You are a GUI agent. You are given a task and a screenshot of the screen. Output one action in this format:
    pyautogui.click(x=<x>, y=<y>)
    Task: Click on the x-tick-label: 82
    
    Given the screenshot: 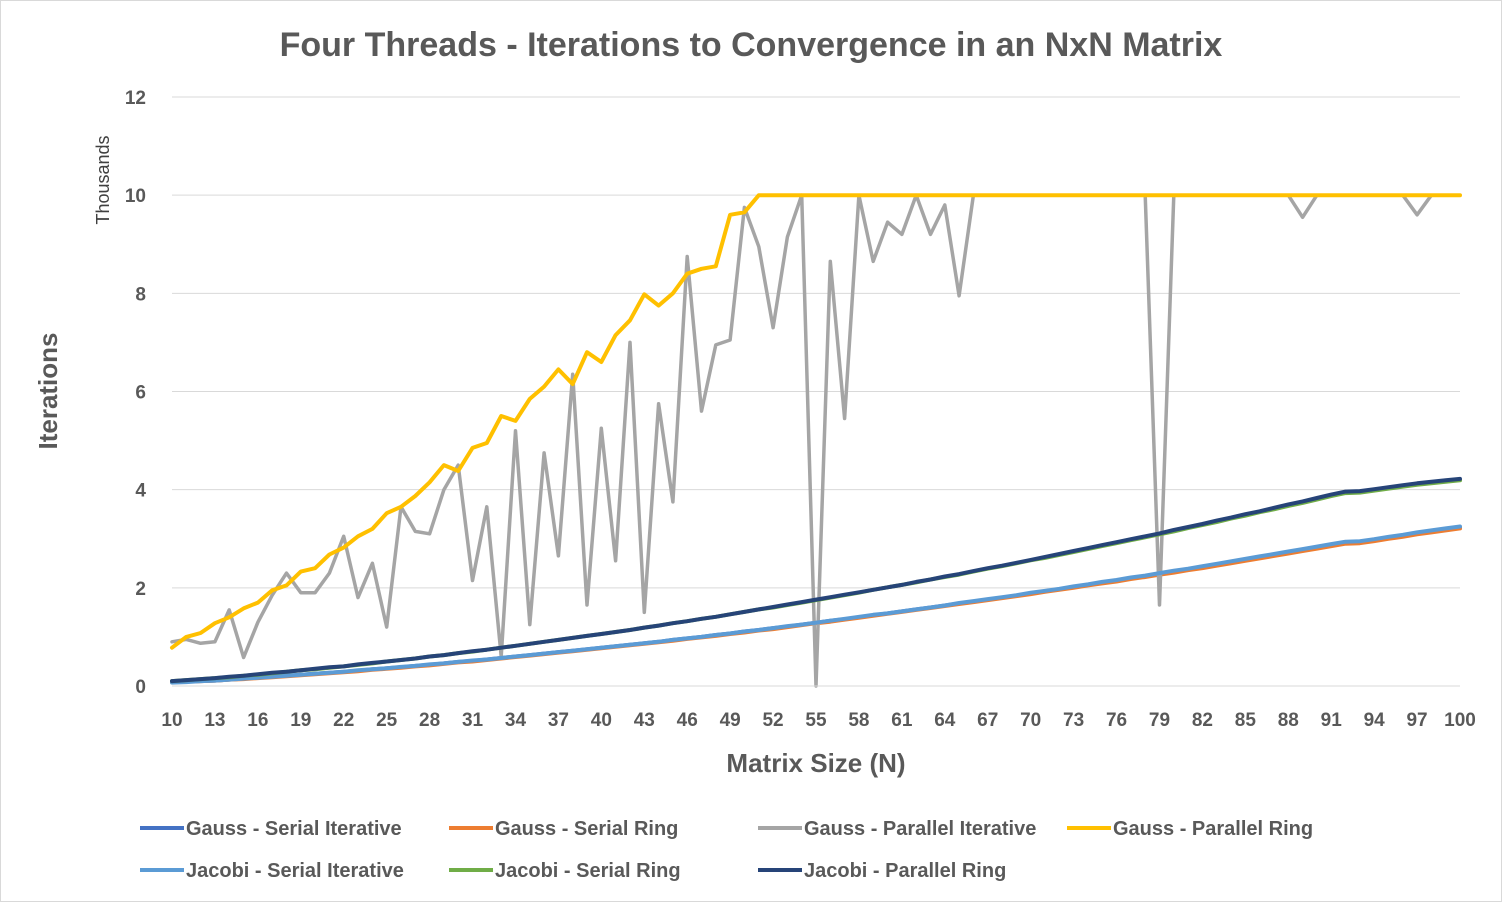 What is the action you would take?
    pyautogui.click(x=1202, y=720)
    